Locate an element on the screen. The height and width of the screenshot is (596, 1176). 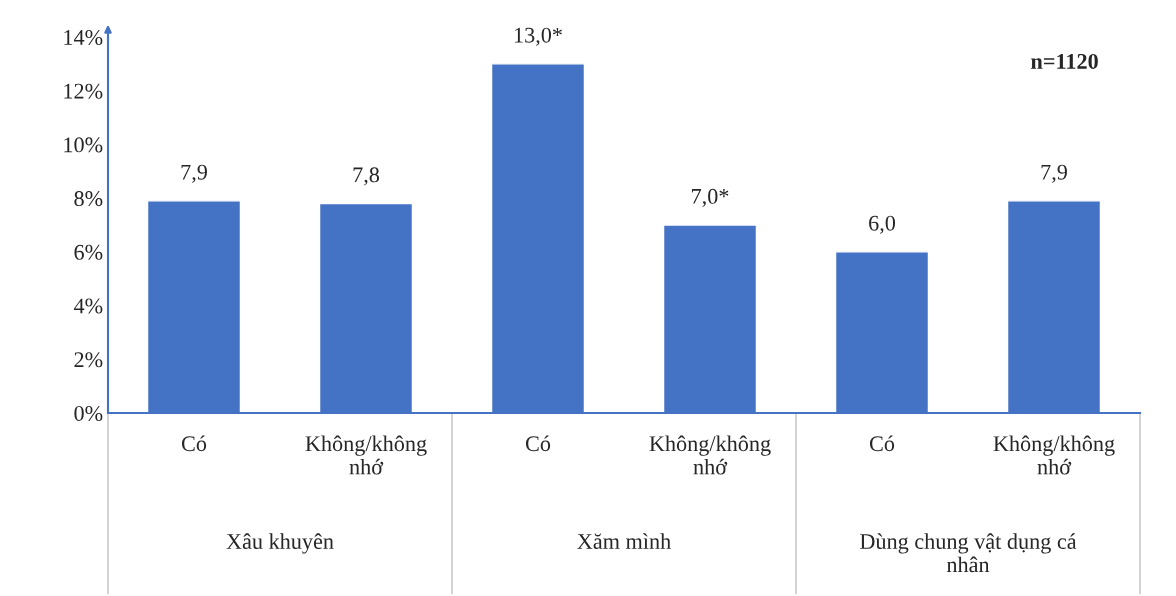
y-tick-label: 14% is located at coordinates (83, 37).